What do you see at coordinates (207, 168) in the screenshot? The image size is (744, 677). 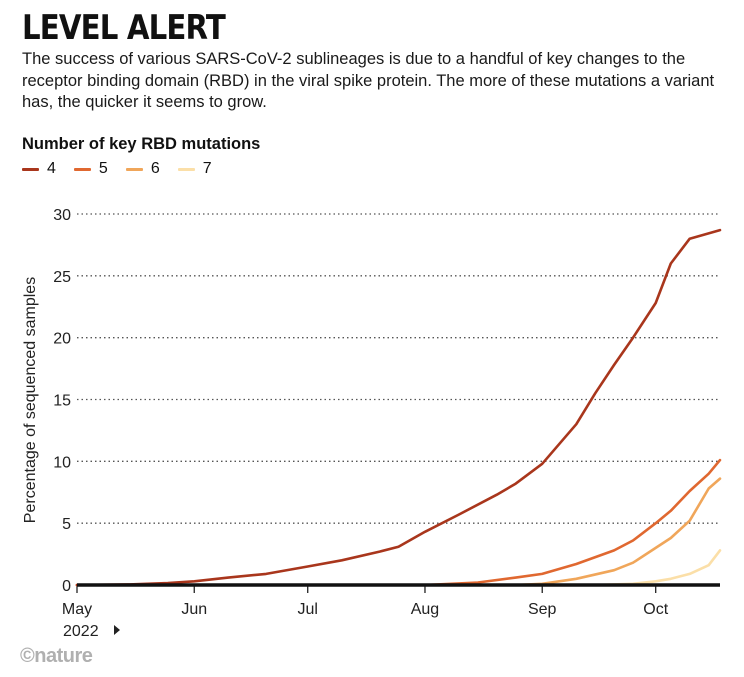 I see `legend-label: 7` at bounding box center [207, 168].